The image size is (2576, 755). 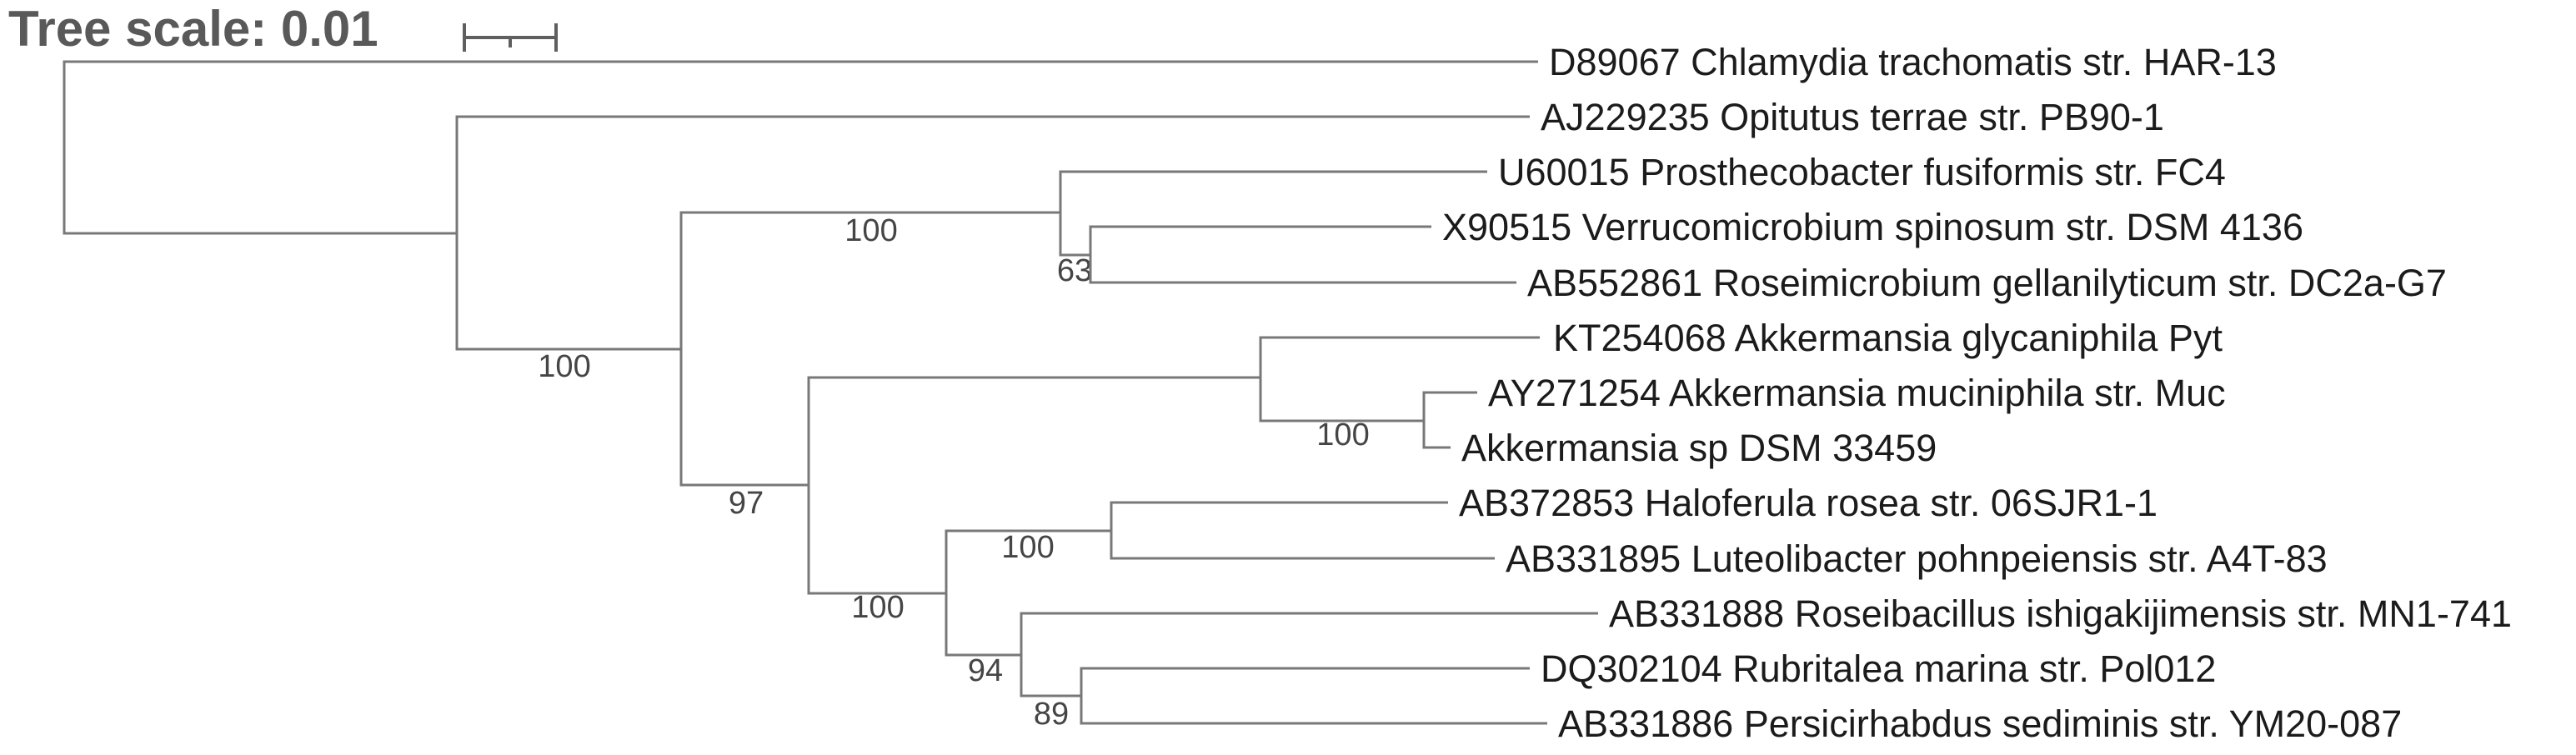 I want to click on bootstrap-label: 89, so click(x=1051, y=714).